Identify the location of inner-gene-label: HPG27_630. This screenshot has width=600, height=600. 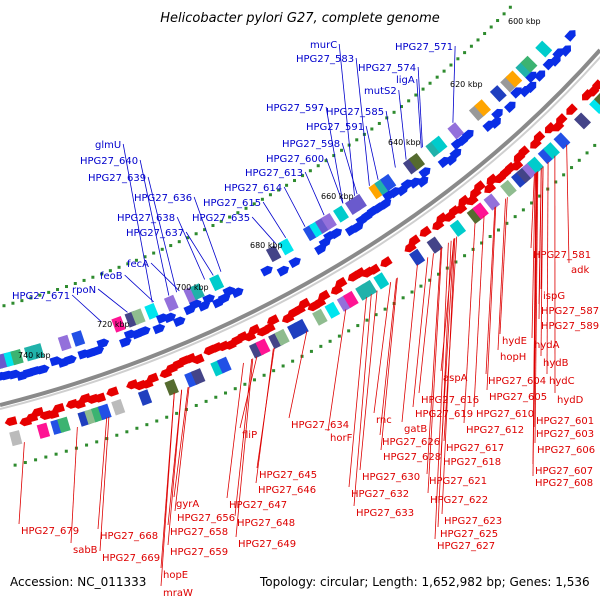
(391, 477).